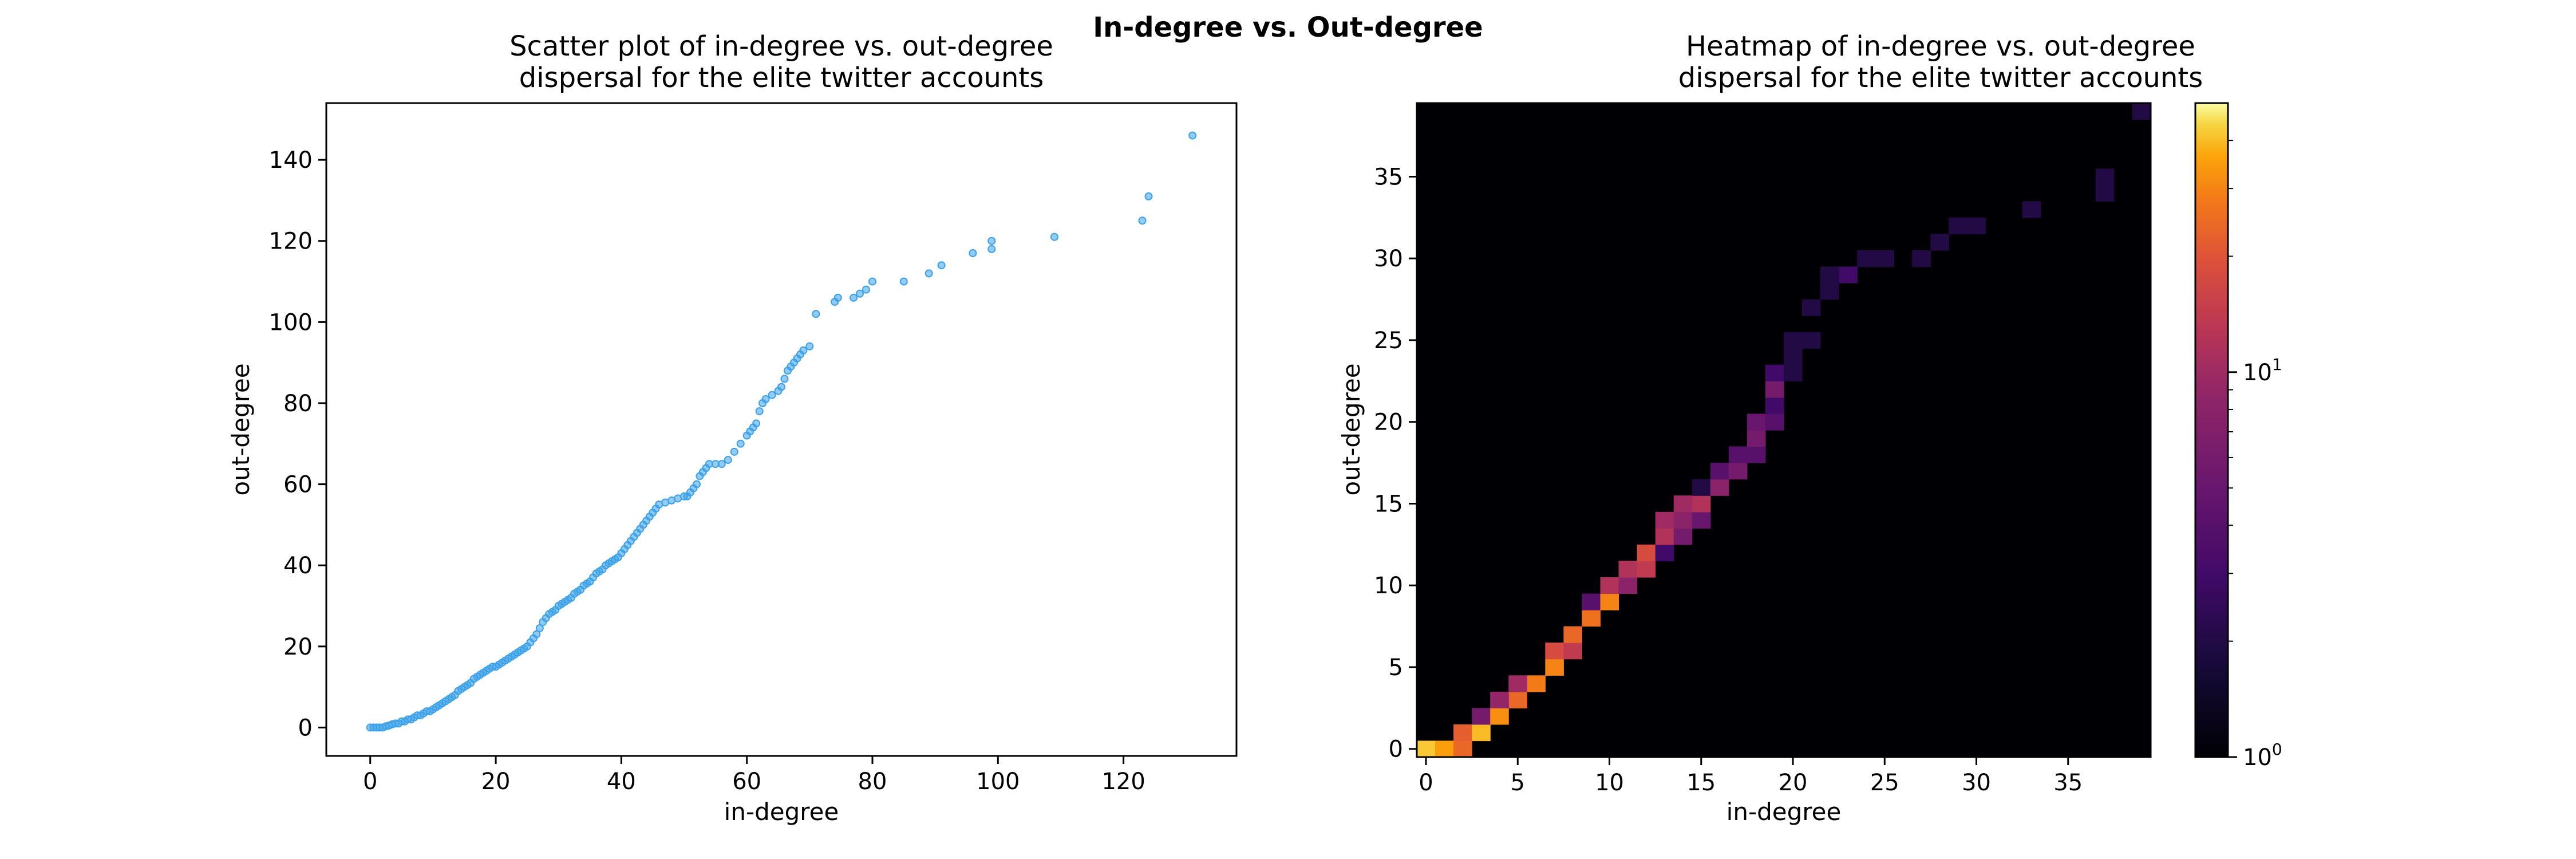  Describe the element at coordinates (1701, 783) in the screenshot. I see `heatmap-x-tick-label: 15` at that location.